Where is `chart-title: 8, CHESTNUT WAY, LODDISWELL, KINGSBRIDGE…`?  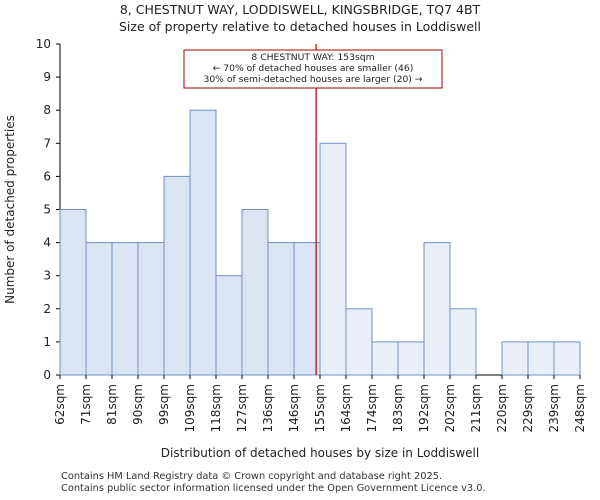
chart-title: 8, CHESTNUT WAY, LODDISWELL, KINGSBRIDGE… is located at coordinates (300, 9).